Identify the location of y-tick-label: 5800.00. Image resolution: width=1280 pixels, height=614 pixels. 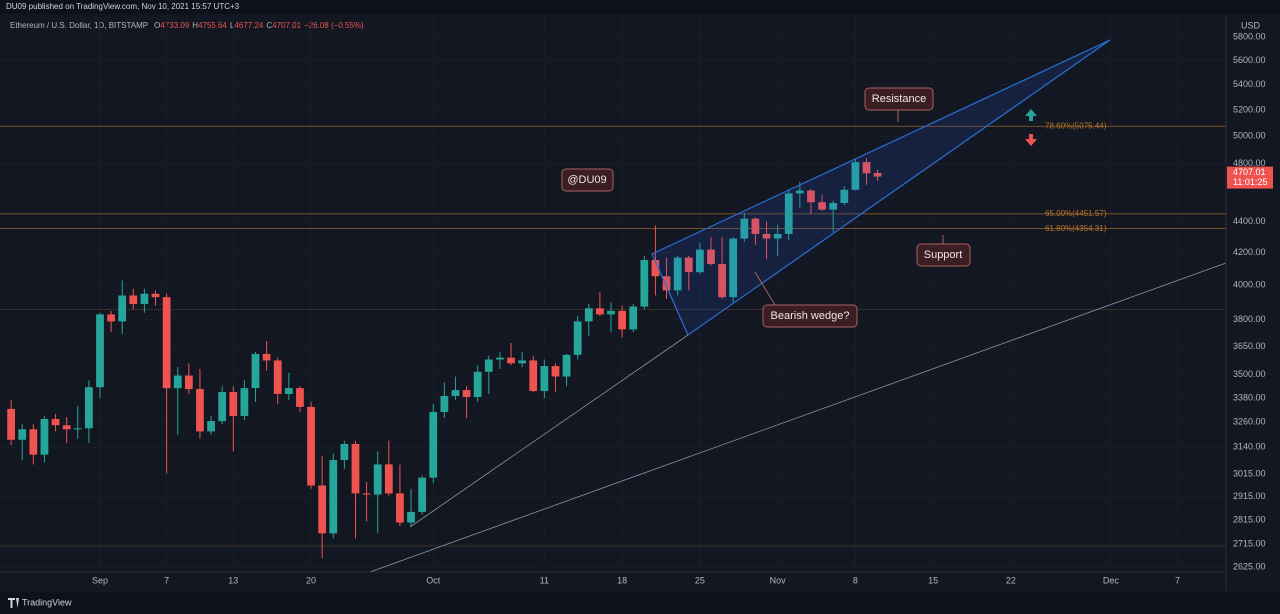
(1249, 36).